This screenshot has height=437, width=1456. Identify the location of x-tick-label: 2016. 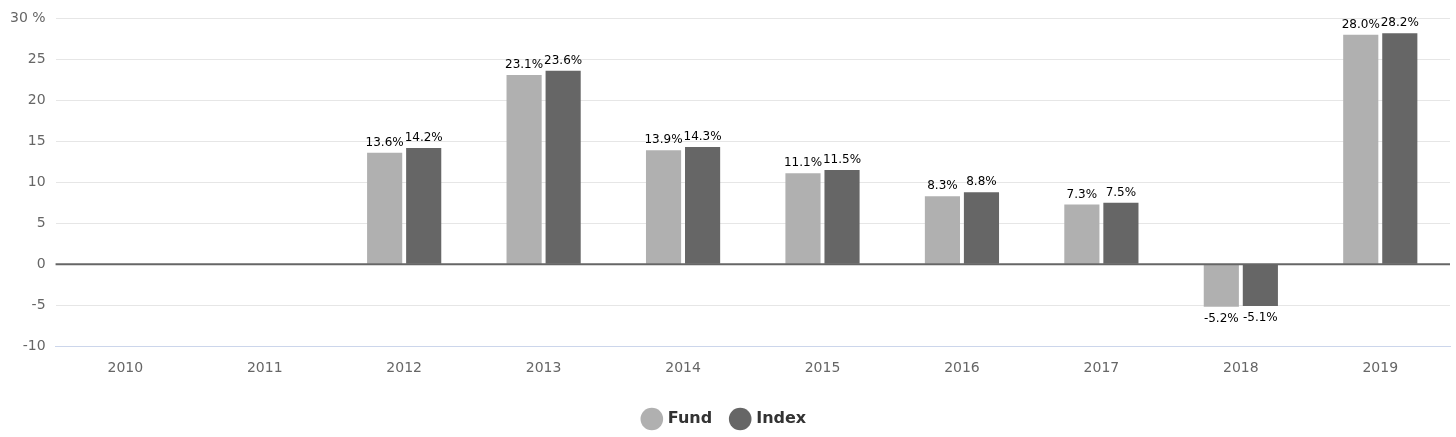
(962, 367).